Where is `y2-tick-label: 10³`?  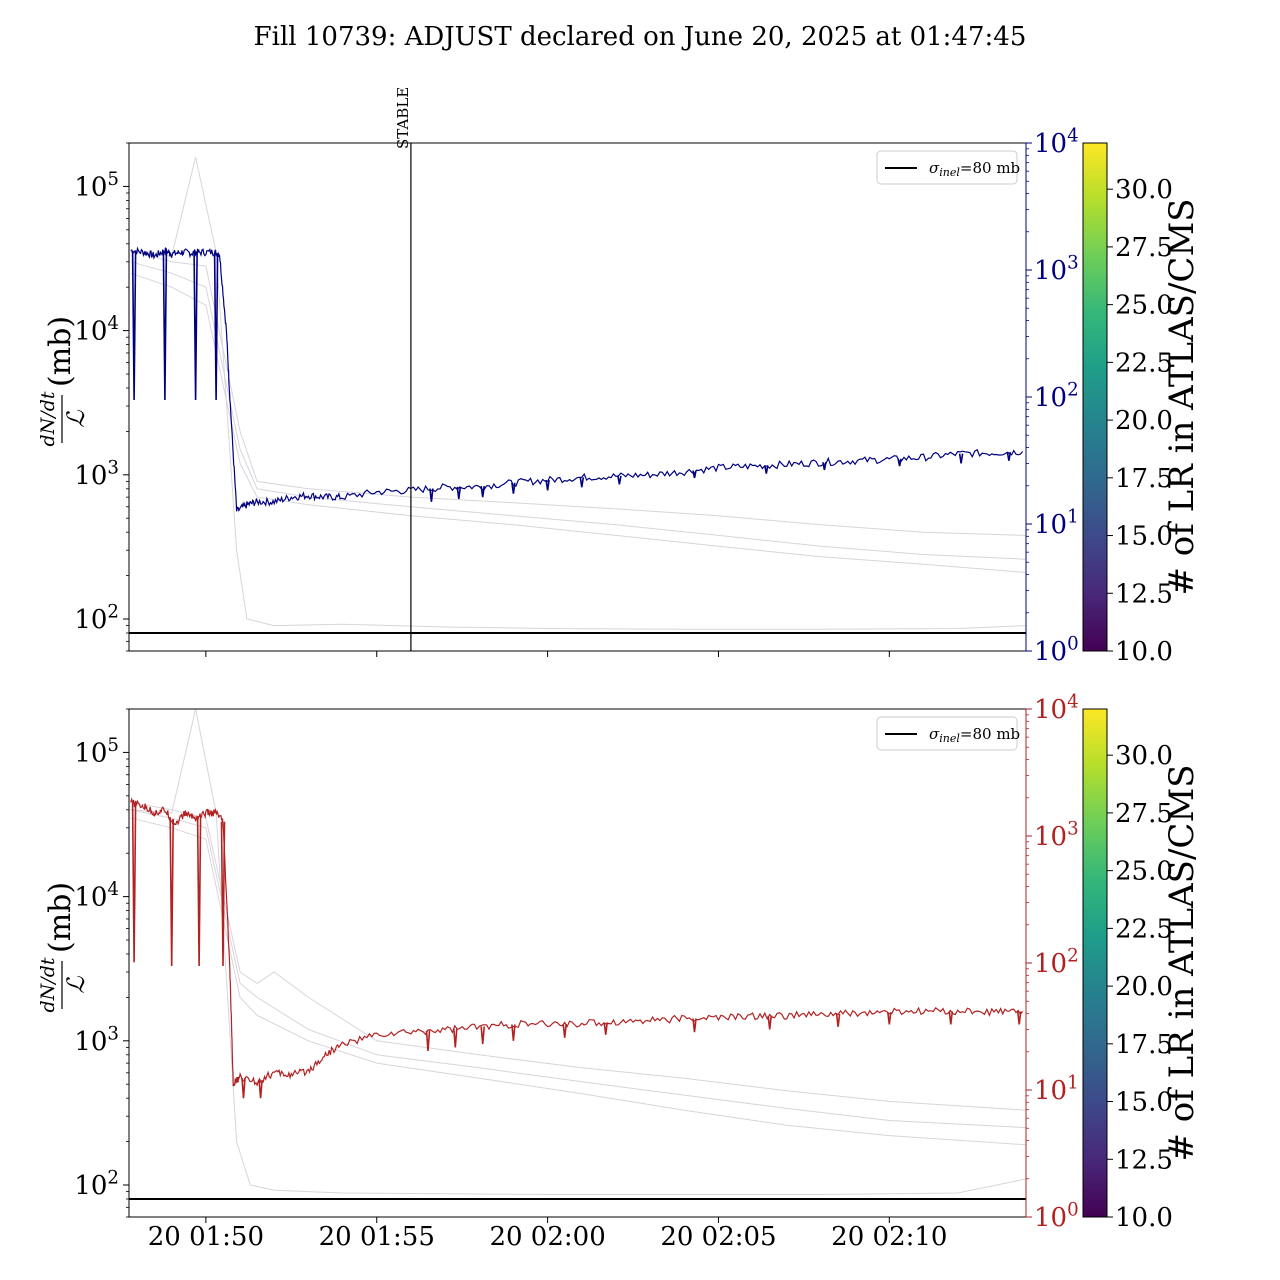 y2-tick-label: 10³ is located at coordinates (1056, 269).